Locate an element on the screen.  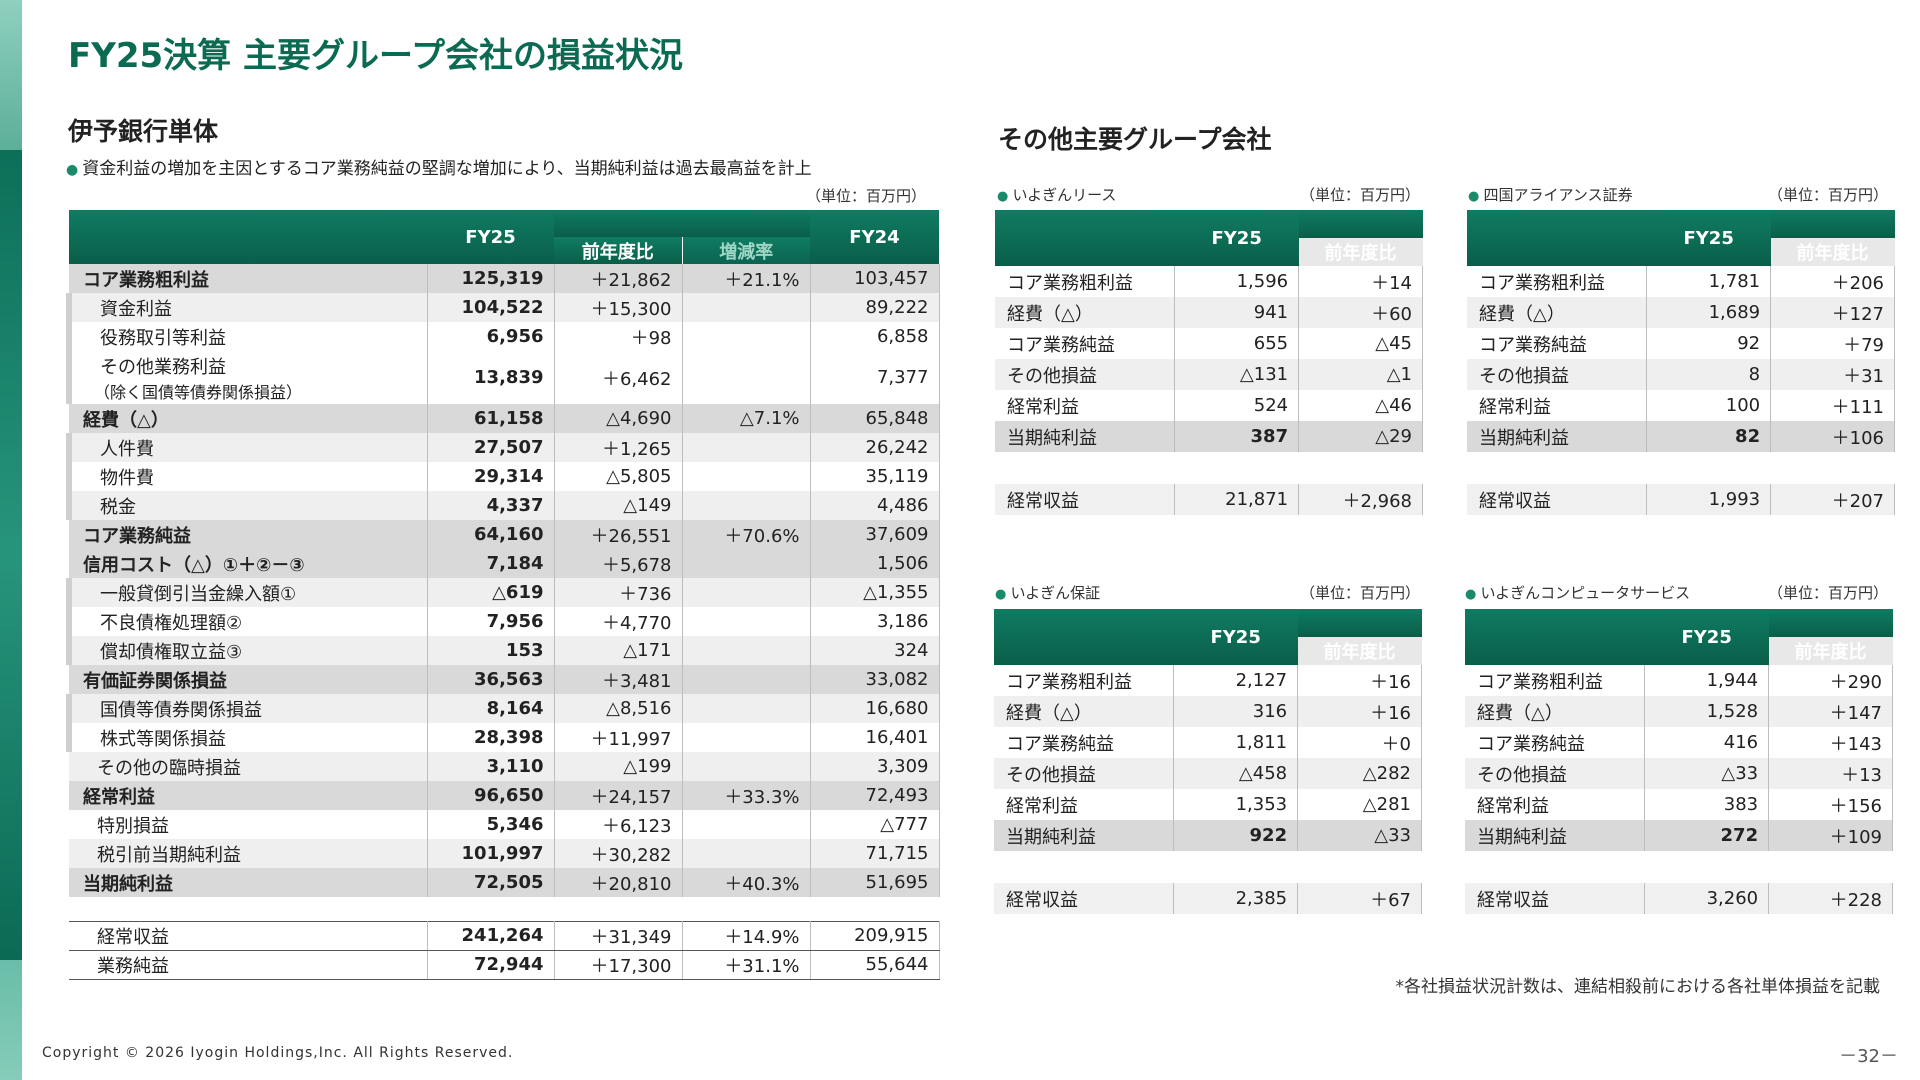
table-row: コア業務純益 1,811 ＋0 is located at coordinates (1208, 742).